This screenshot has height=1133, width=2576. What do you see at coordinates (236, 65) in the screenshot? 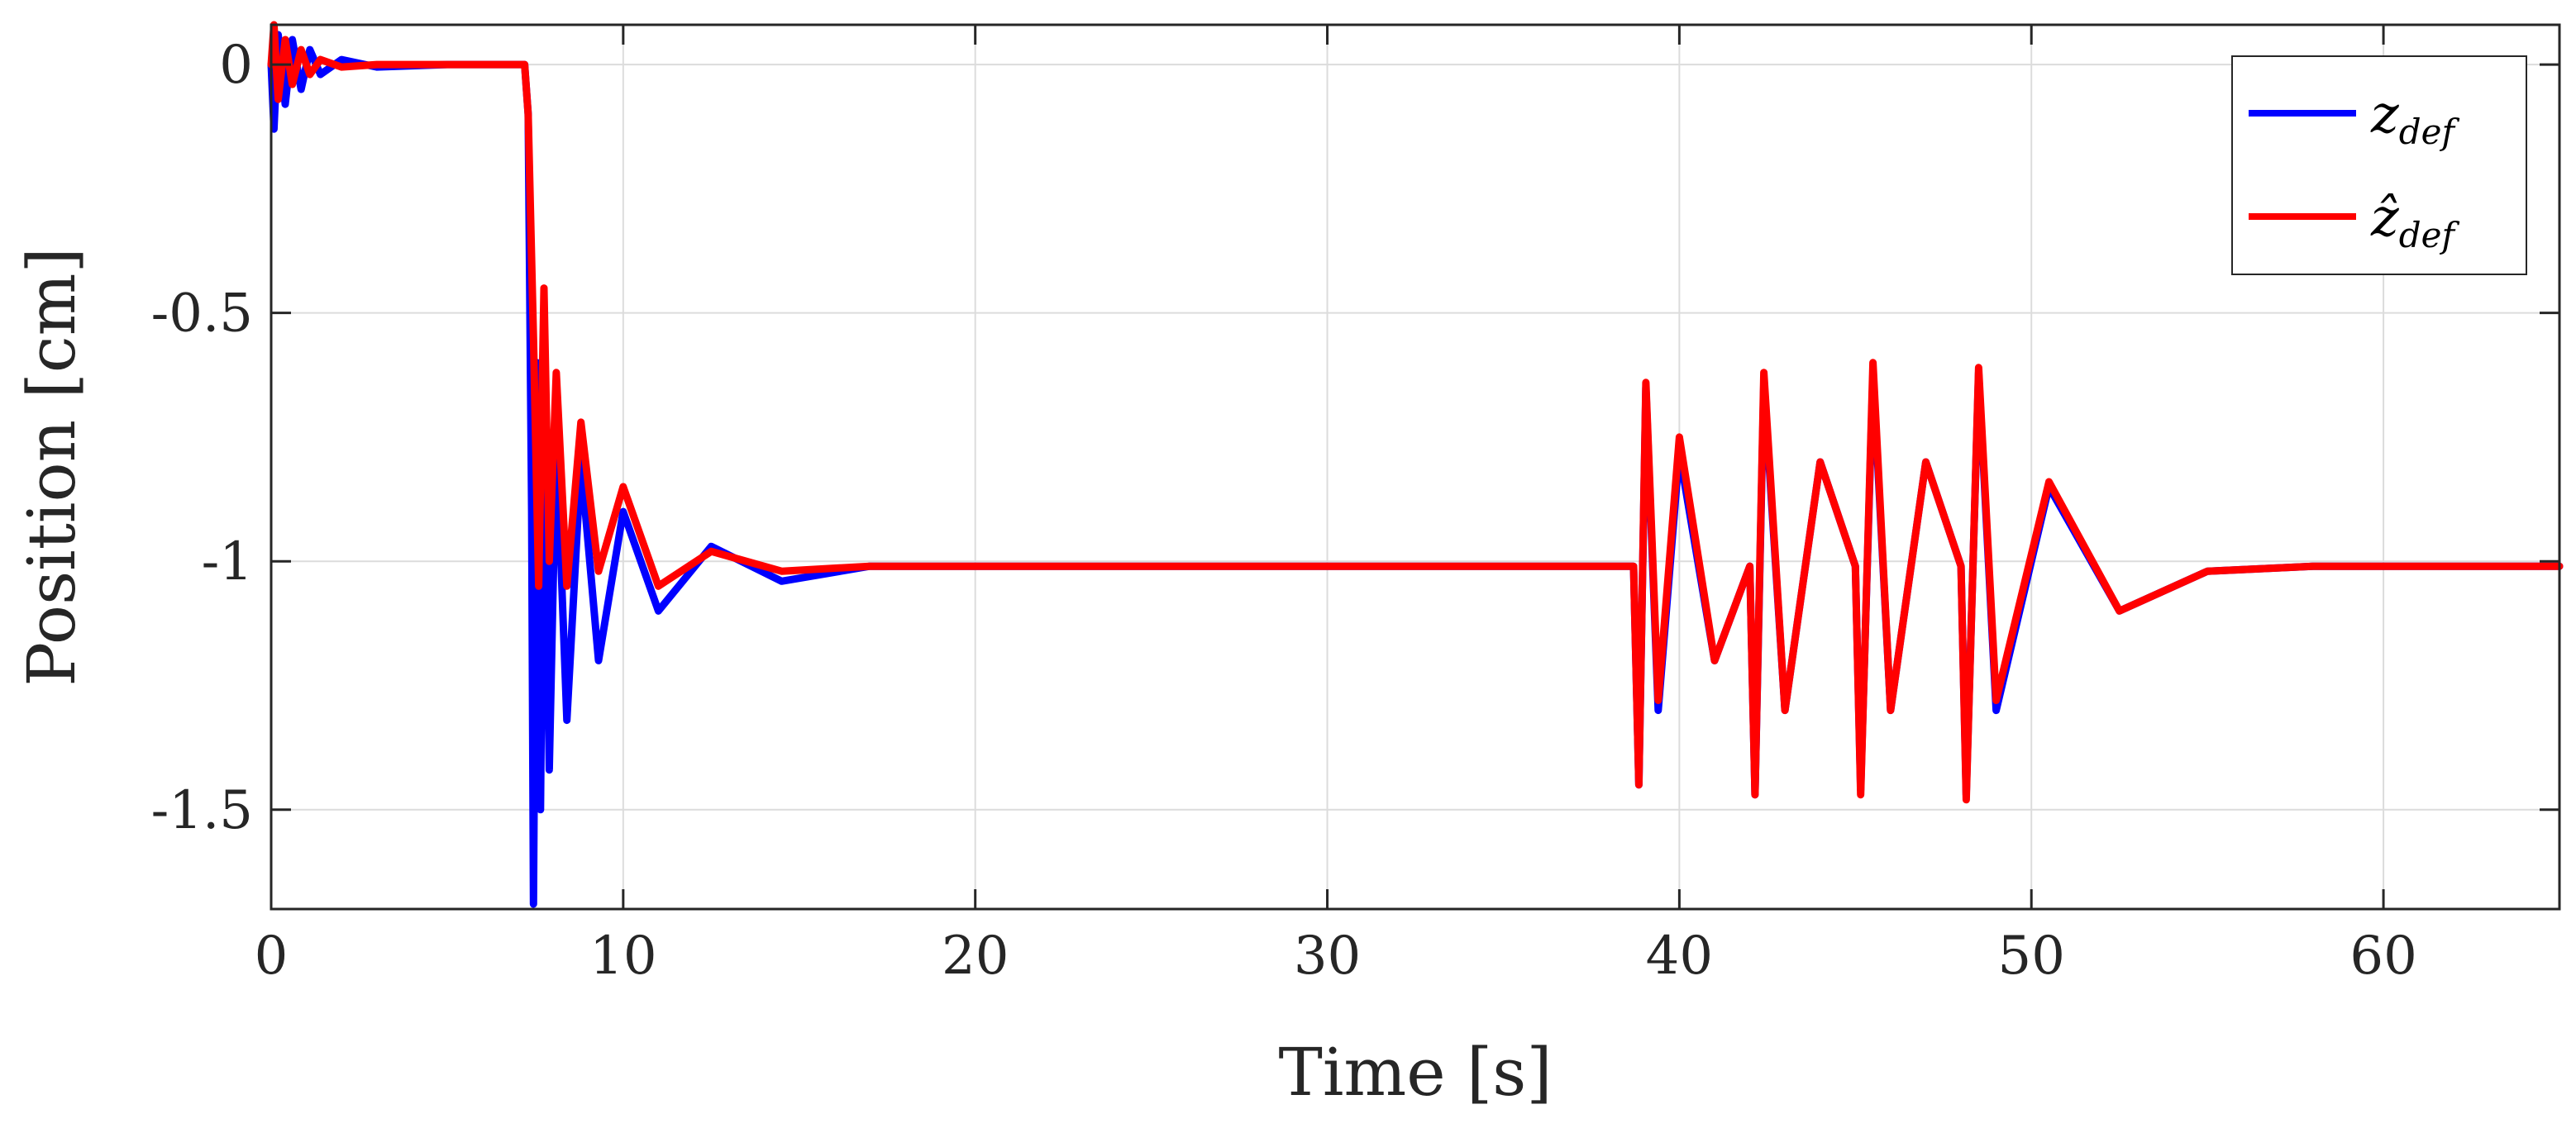
I see `y-tick-label: 0` at bounding box center [236, 65].